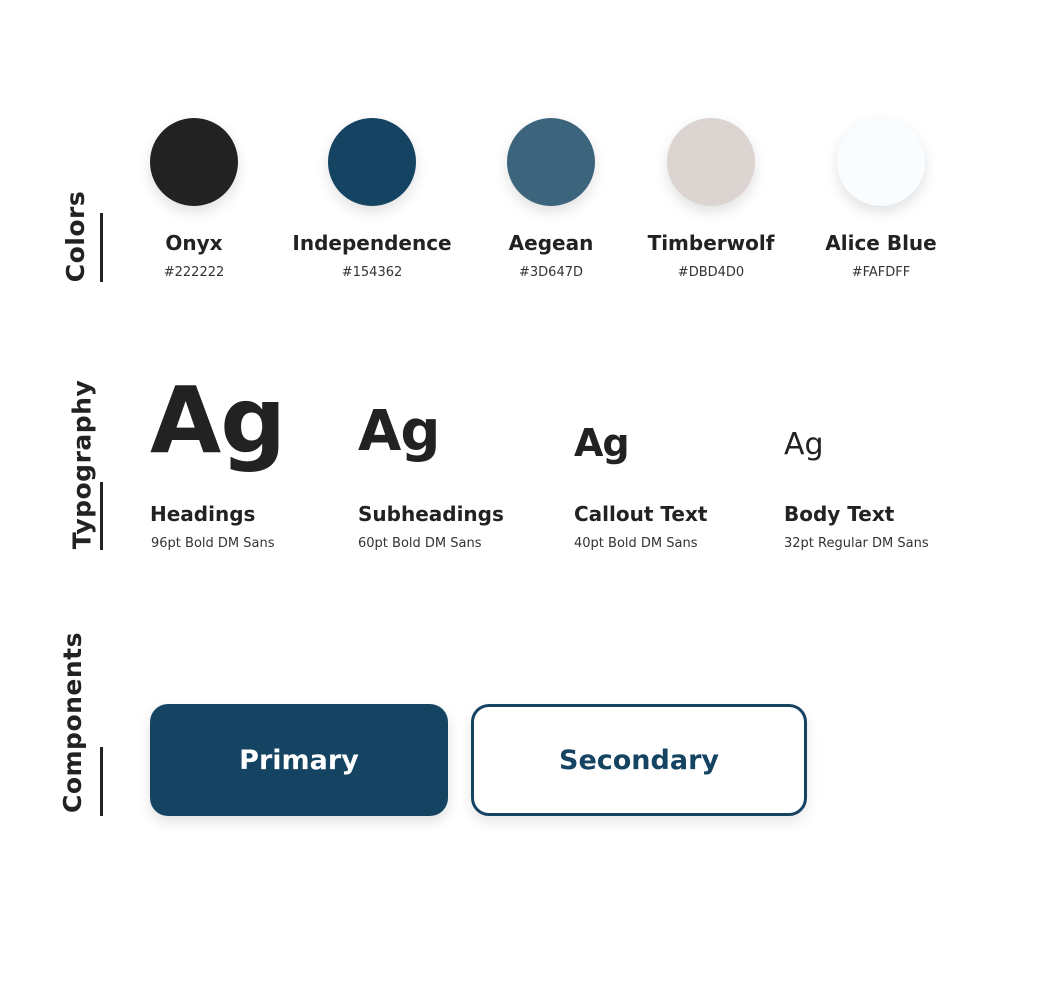 This screenshot has height=987, width=1061. Describe the element at coordinates (101, 516) in the screenshot. I see `section-divider-typography` at that location.